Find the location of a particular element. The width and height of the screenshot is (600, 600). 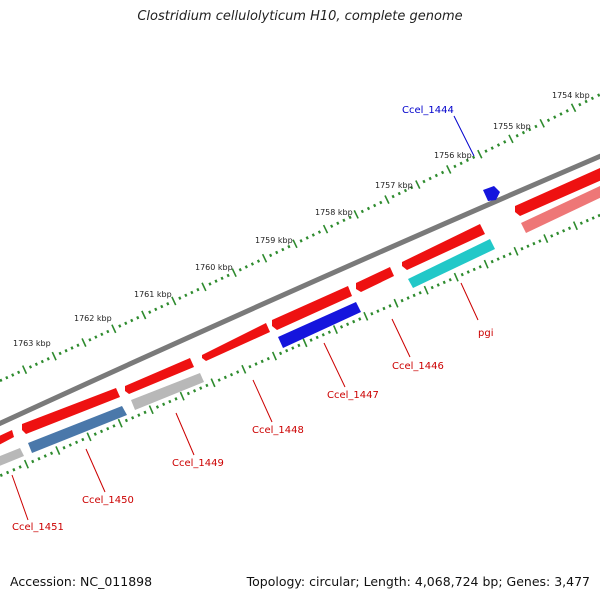

gene-label-ccel-1448: Ccel_1448 is located at coordinates (278, 430).